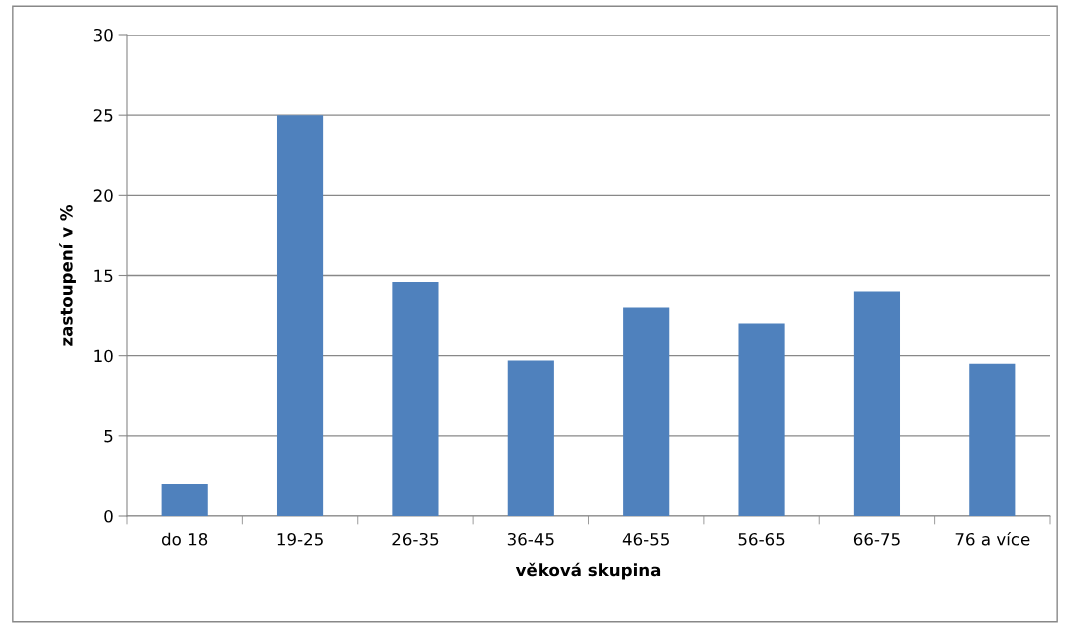 Image resolution: width=1070 pixels, height=628 pixels. I want to click on y-tick-label: 30, so click(103, 35).